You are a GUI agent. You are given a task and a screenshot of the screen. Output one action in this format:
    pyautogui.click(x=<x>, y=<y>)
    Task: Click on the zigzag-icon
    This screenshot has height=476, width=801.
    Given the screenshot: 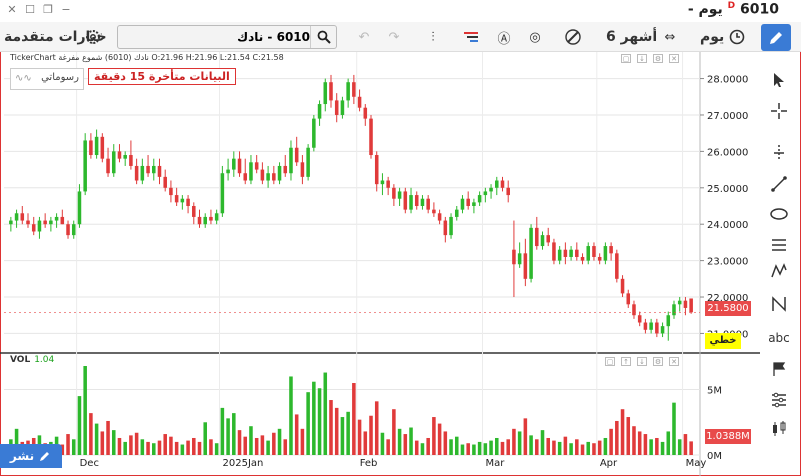 What is the action you would take?
    pyautogui.click(x=779, y=304)
    